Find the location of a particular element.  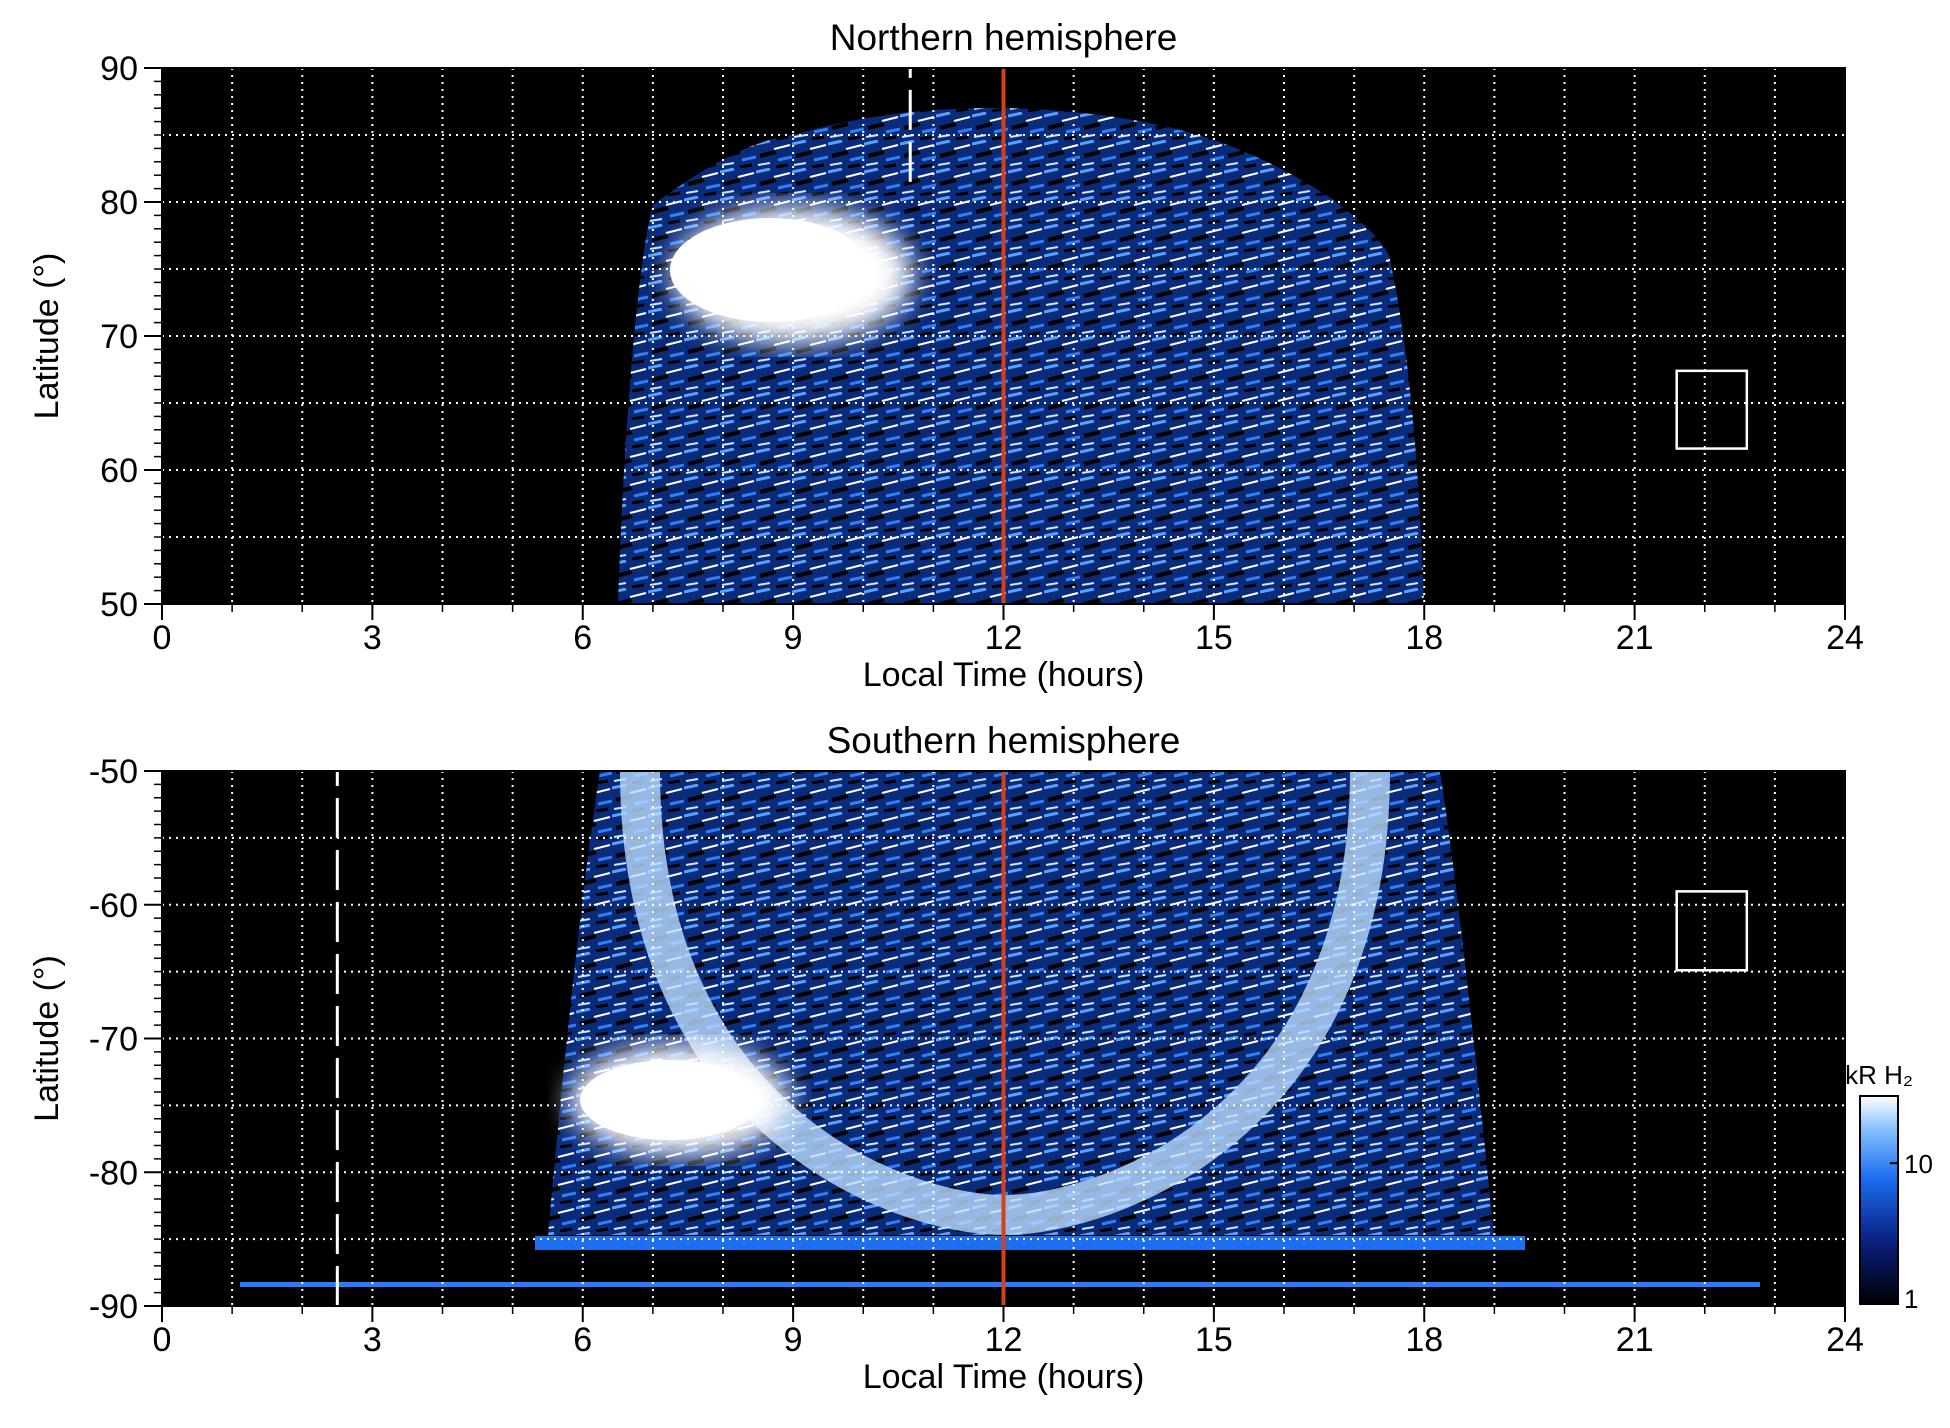

colorbar-tick-label: 1 is located at coordinates (1911, 1299).